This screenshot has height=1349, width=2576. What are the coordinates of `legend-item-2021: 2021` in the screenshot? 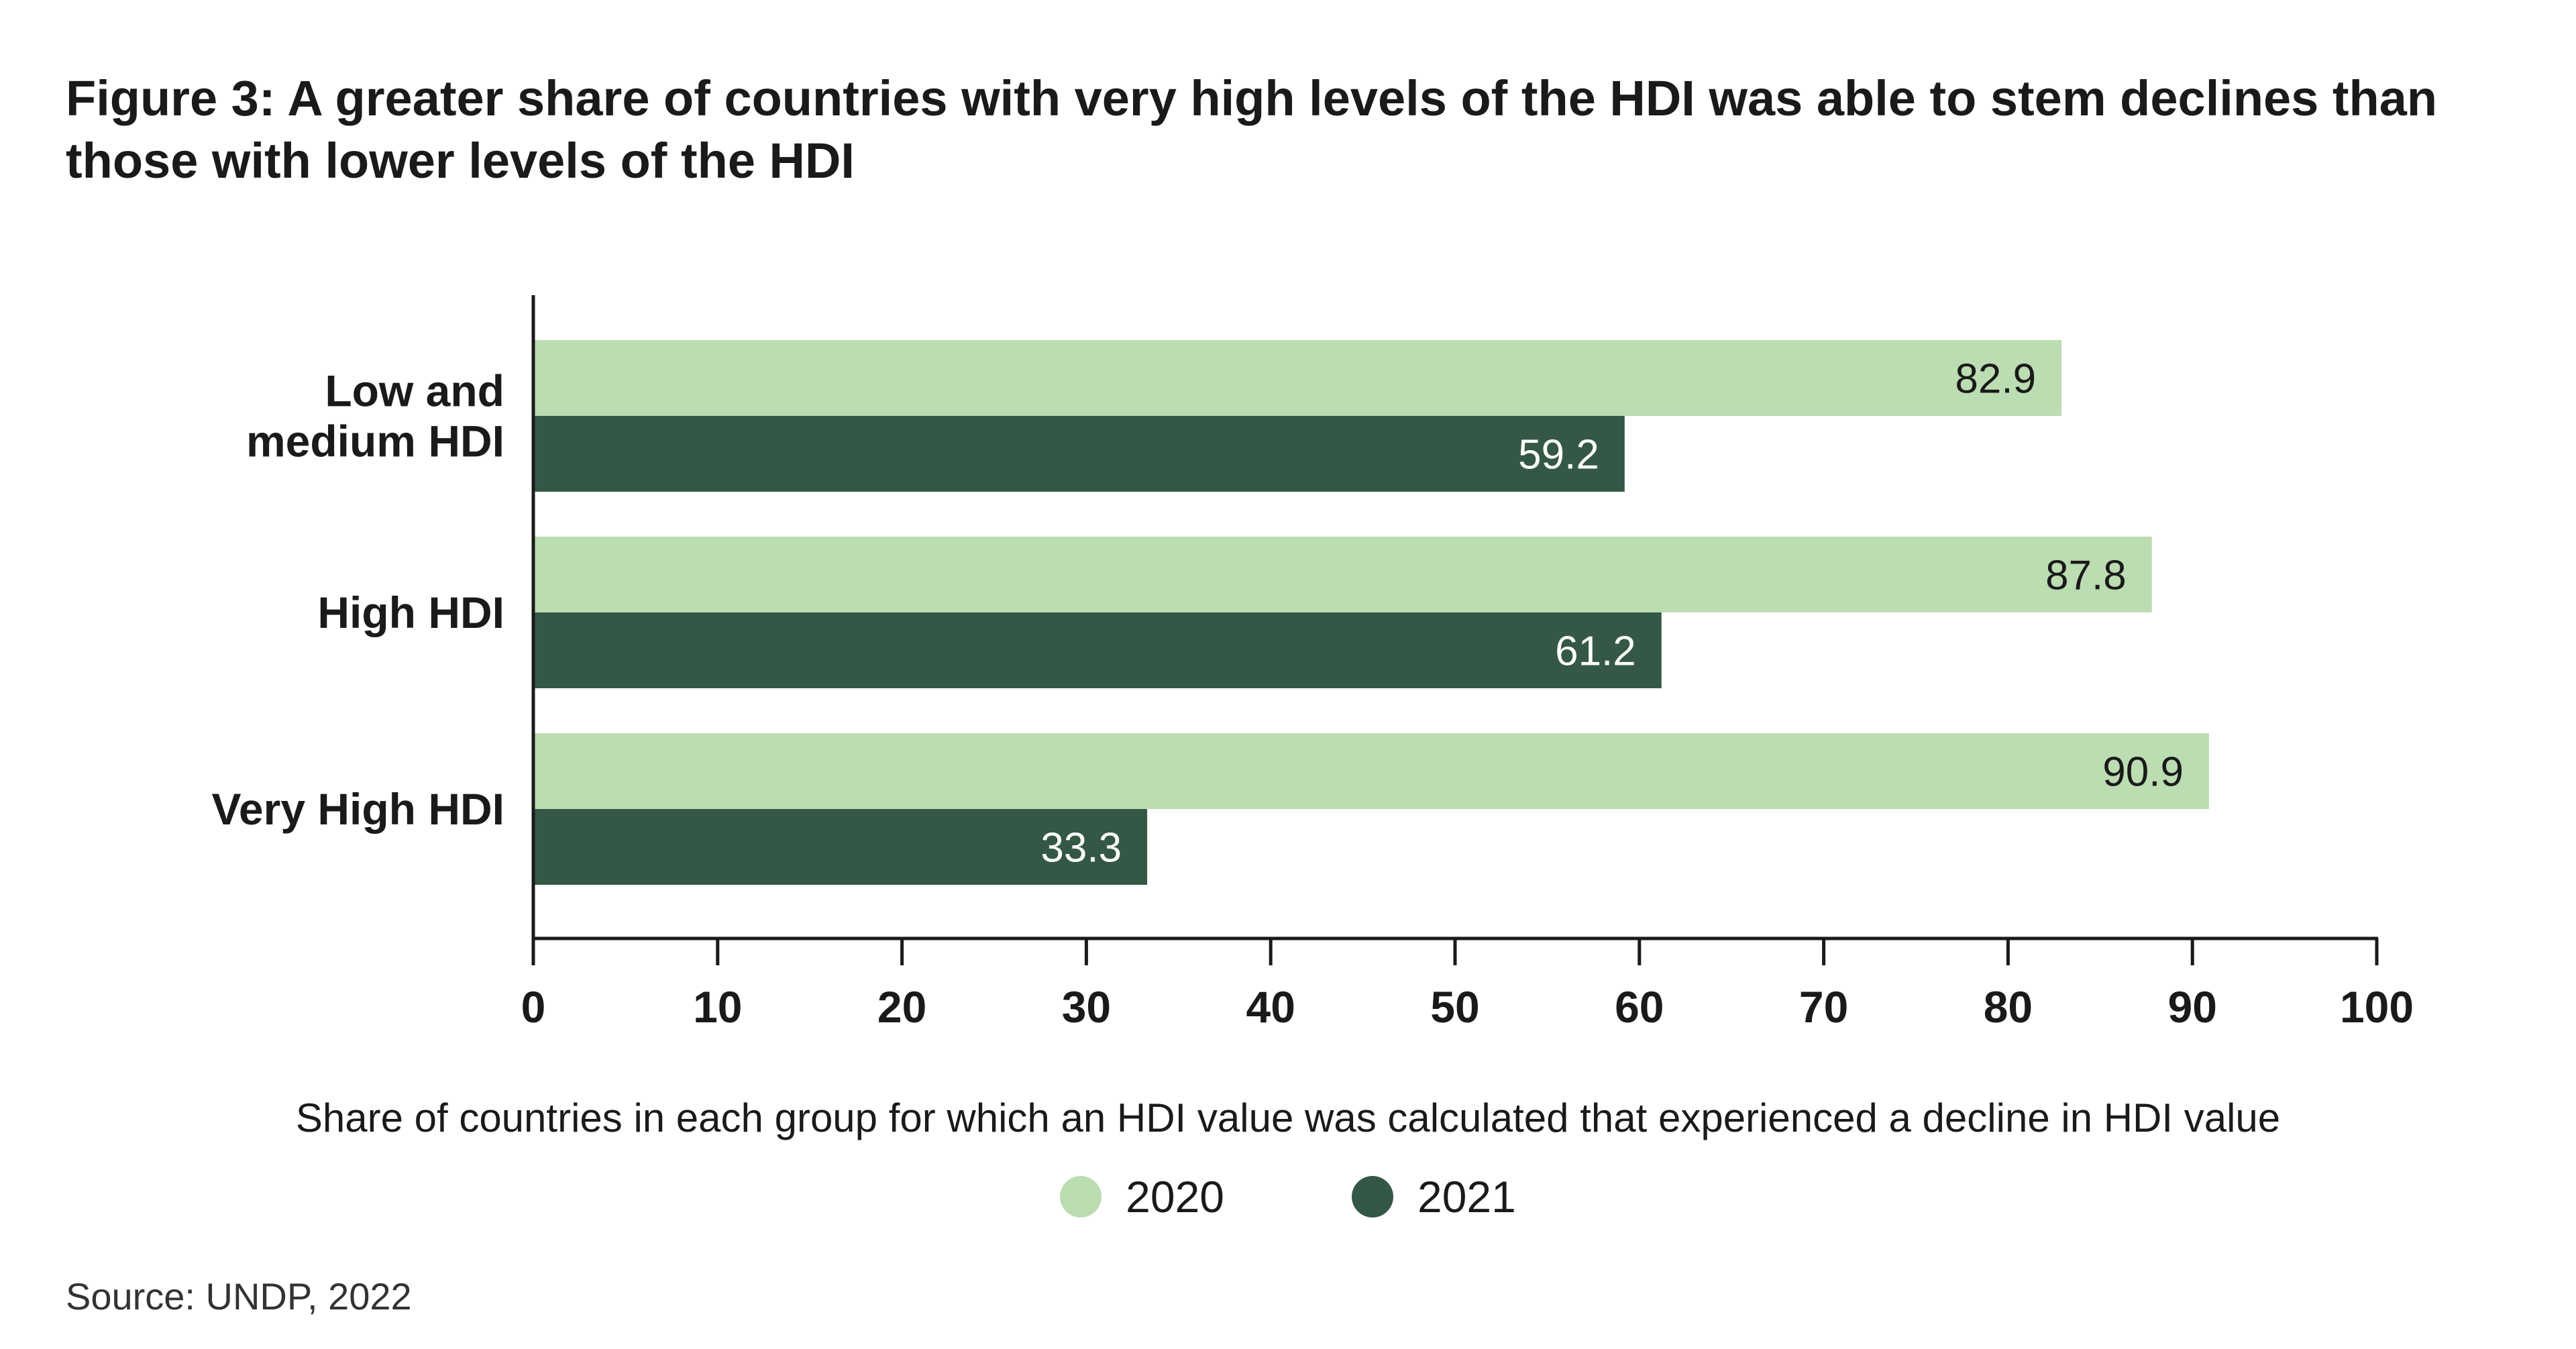 It's located at (1434, 1196).